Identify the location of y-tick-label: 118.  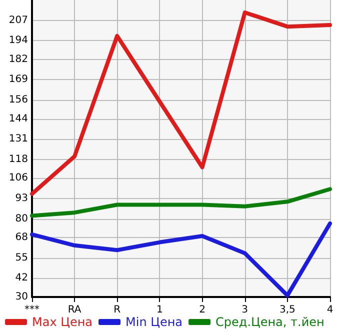
(18, 159).